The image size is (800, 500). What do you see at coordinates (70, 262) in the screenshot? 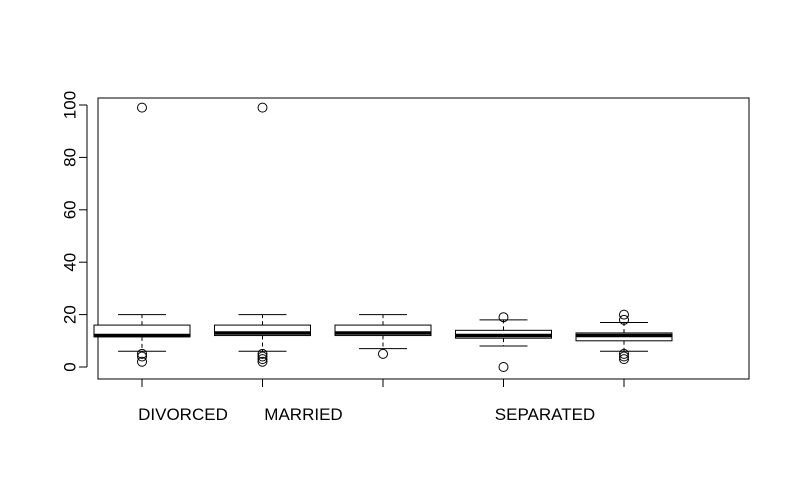
I see `y-tick-label: 40` at bounding box center [70, 262].